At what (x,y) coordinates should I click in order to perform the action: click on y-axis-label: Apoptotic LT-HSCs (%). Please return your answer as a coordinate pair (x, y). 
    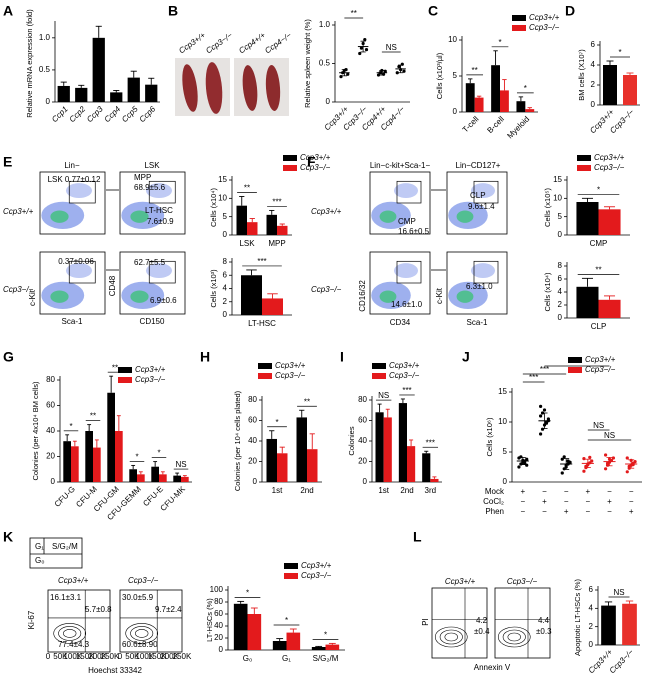
    Looking at the image, I should click on (577, 617).